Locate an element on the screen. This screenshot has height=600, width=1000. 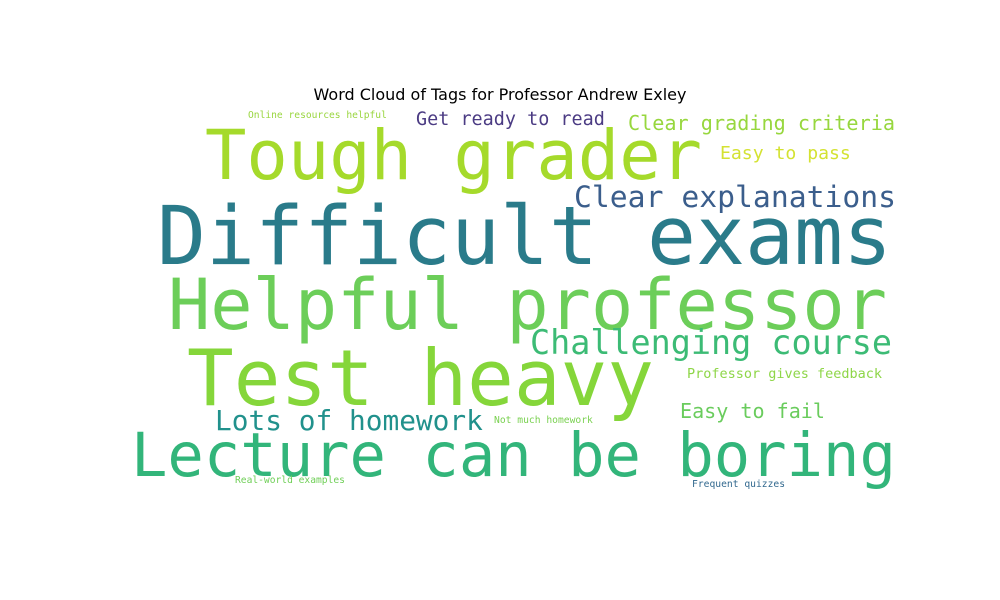
word-clear-grading-criteria: Clear grading criteria is located at coordinates (761, 123).